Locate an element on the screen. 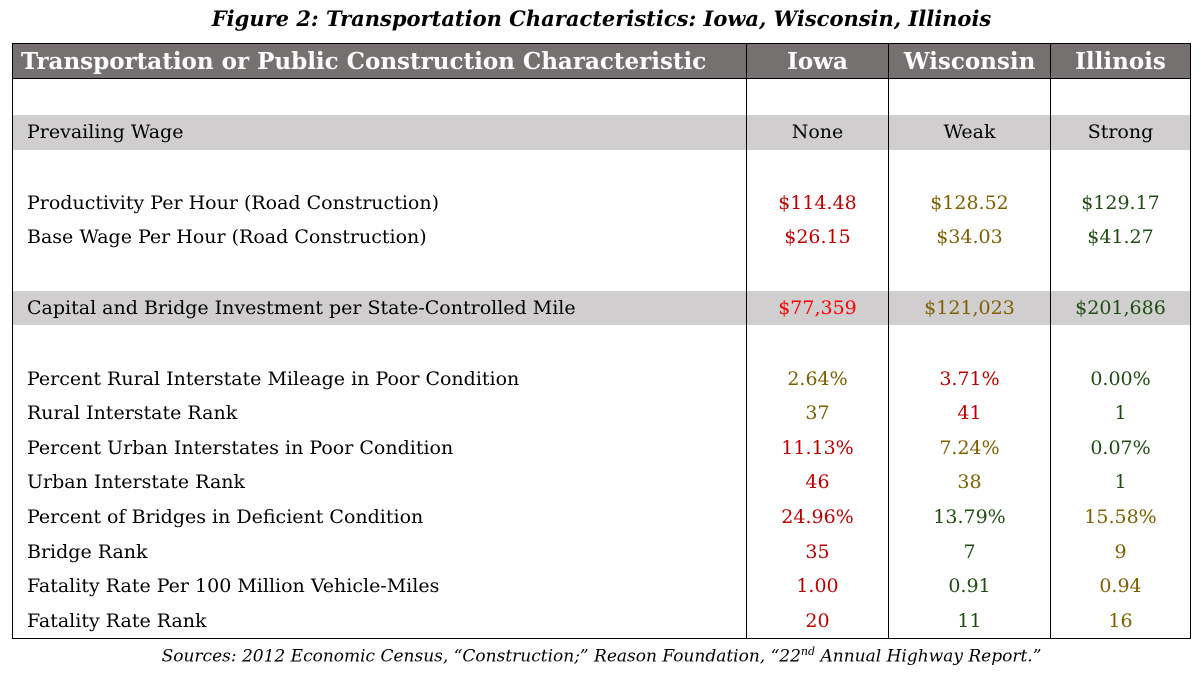 This screenshot has width=1203, height=675. table-row: Urban Interstate Rank 46 38 1 is located at coordinates (601, 482).